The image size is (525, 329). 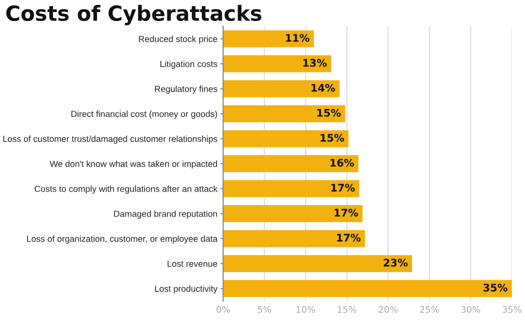 I want to click on y-tick-label: We don't know what was taken or impacted, so click(x=134, y=164).